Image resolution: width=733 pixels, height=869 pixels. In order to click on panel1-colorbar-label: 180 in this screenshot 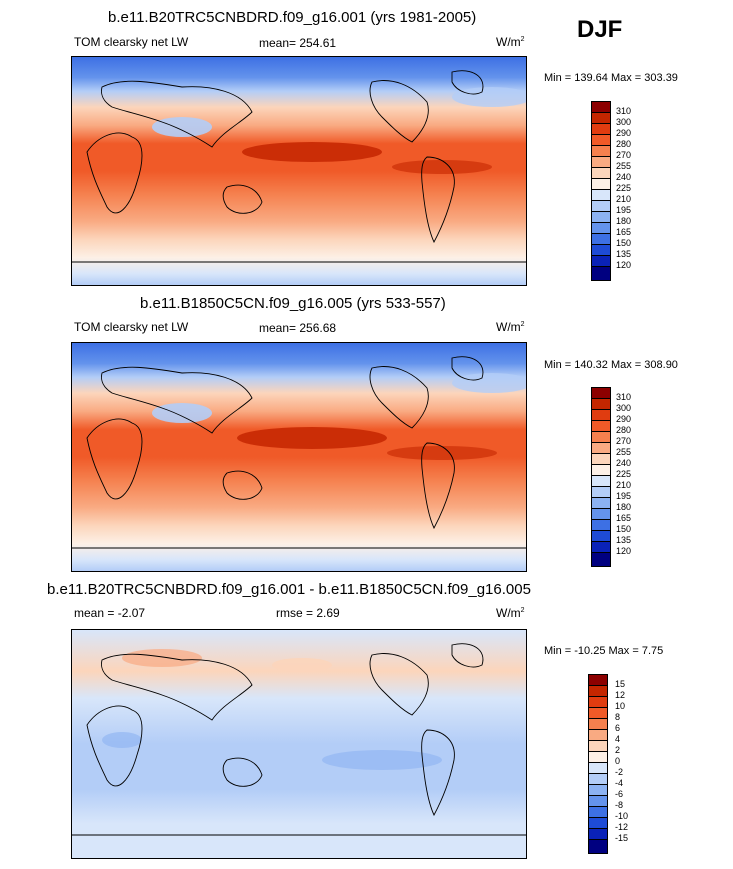, I will do `click(624, 221)`.